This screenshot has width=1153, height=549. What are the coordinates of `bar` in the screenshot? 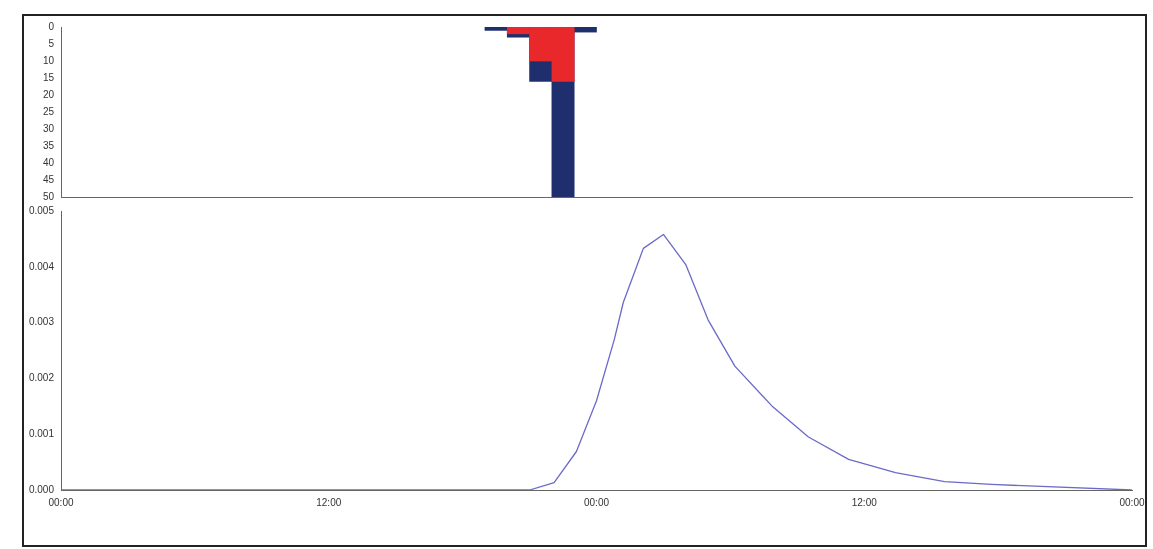 It's located at (496, 29).